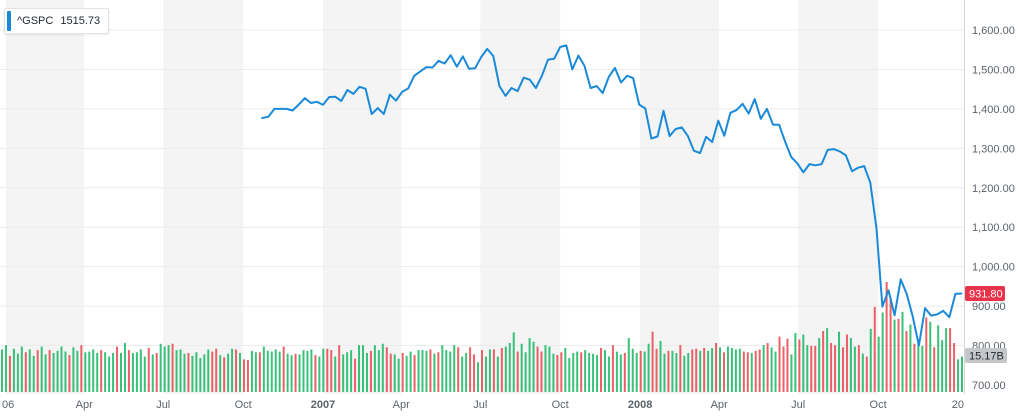 This screenshot has width=1024, height=416. I want to click on series-legend: ^GSPC 1515.73, so click(57, 21).